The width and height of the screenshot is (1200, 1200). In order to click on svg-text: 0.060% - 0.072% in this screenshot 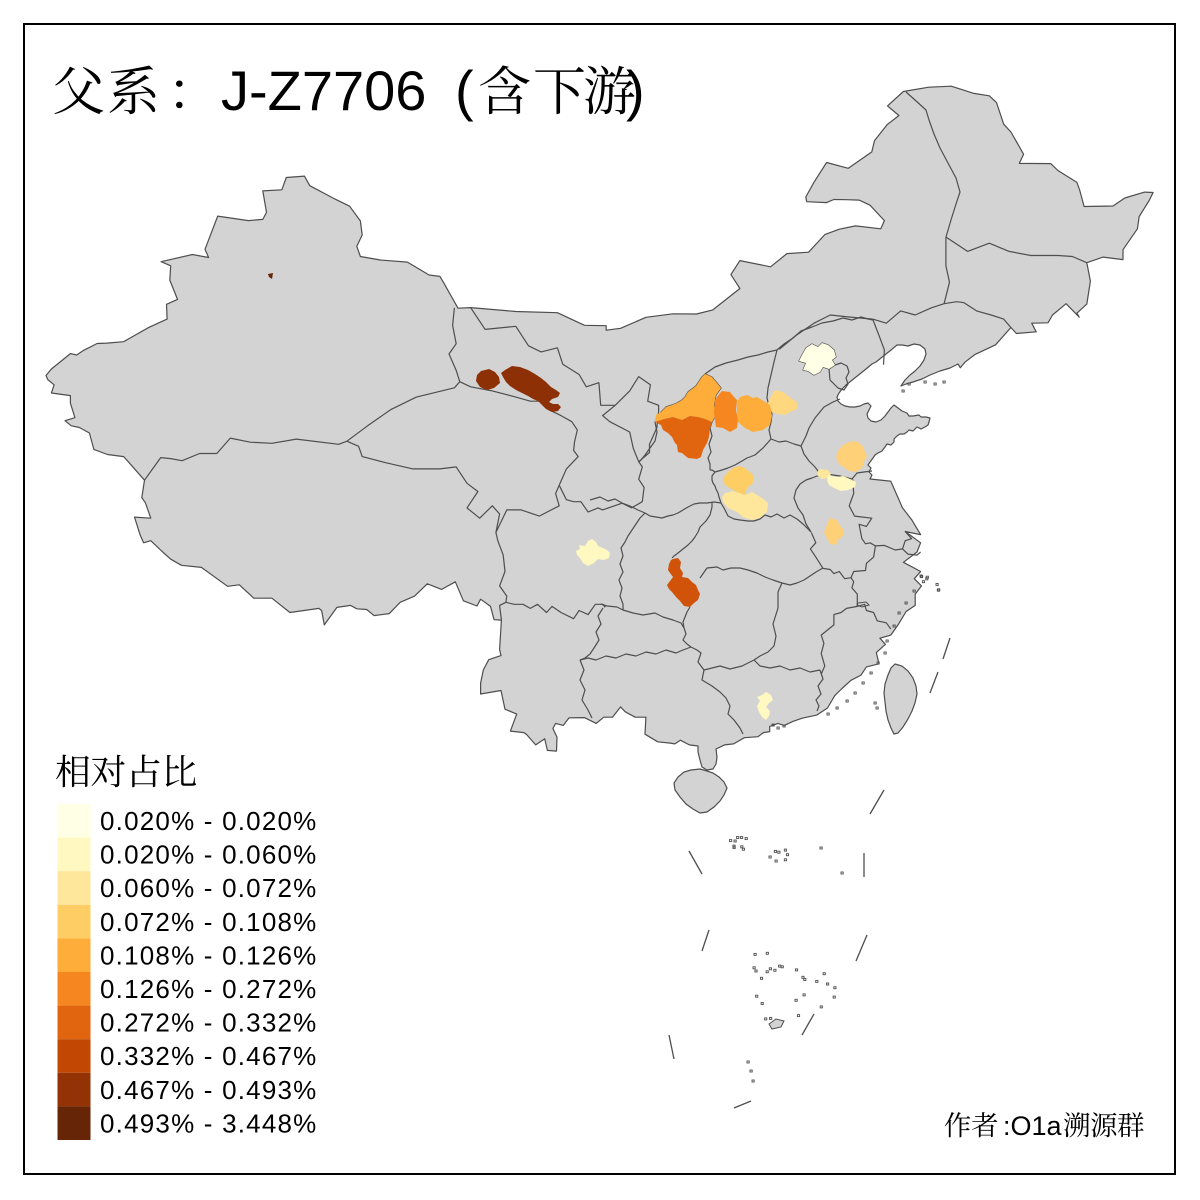, I will do `click(208, 888)`.